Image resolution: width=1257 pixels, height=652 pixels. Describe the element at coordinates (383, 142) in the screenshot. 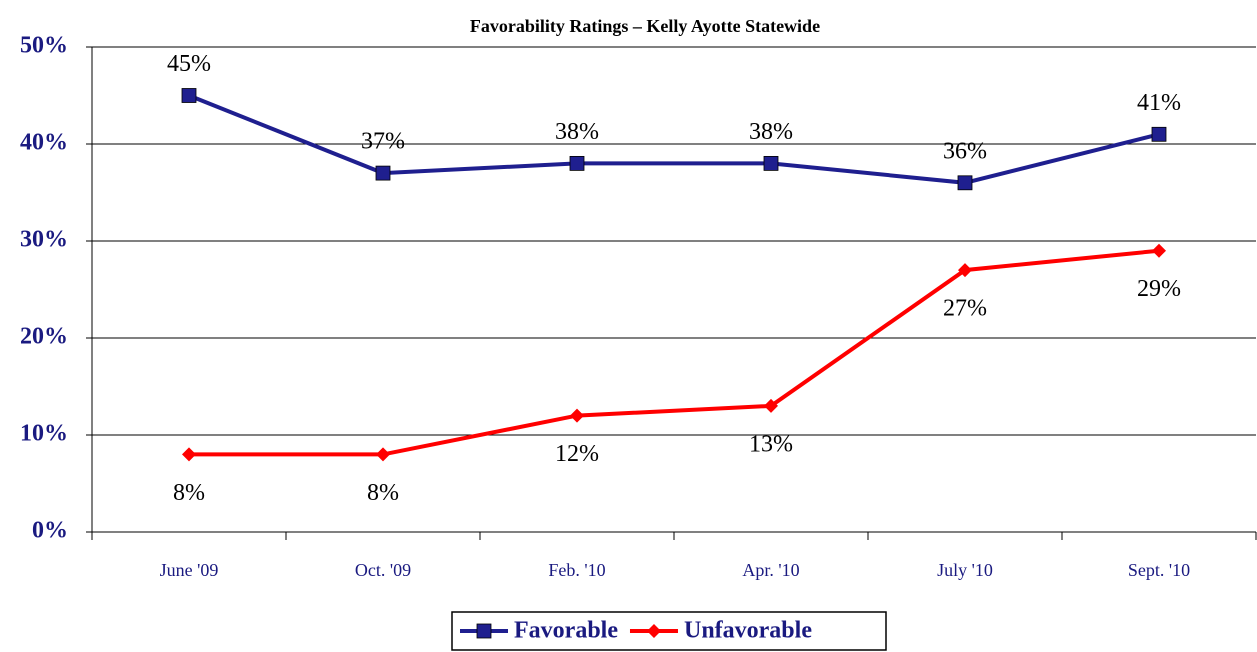

I see `data-label: 37%` at that location.